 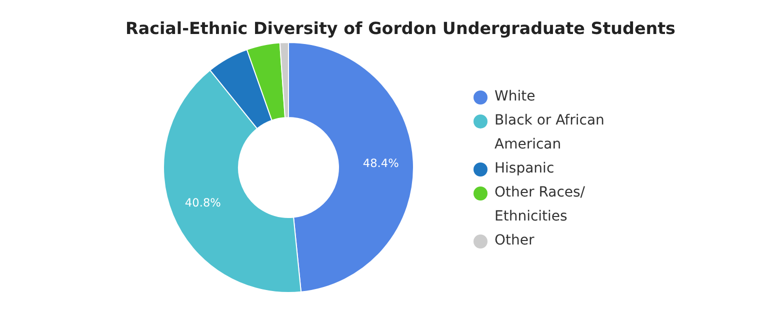 I want to click on data-label: 48.4%, so click(x=381, y=163).